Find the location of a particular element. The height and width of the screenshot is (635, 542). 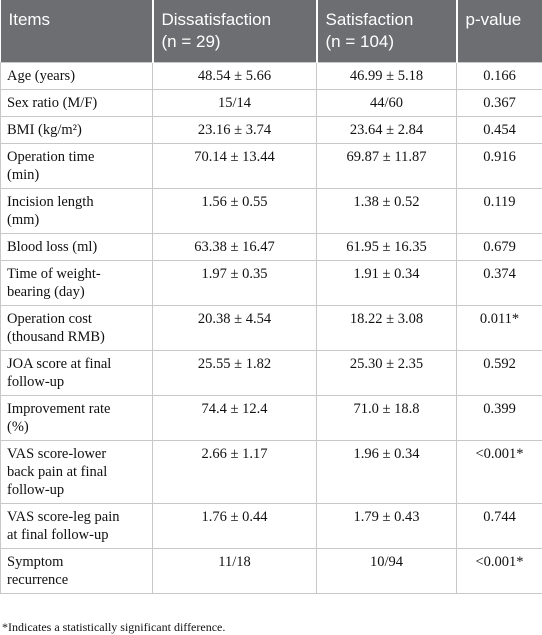

item-text: (%) is located at coordinates (76, 427).